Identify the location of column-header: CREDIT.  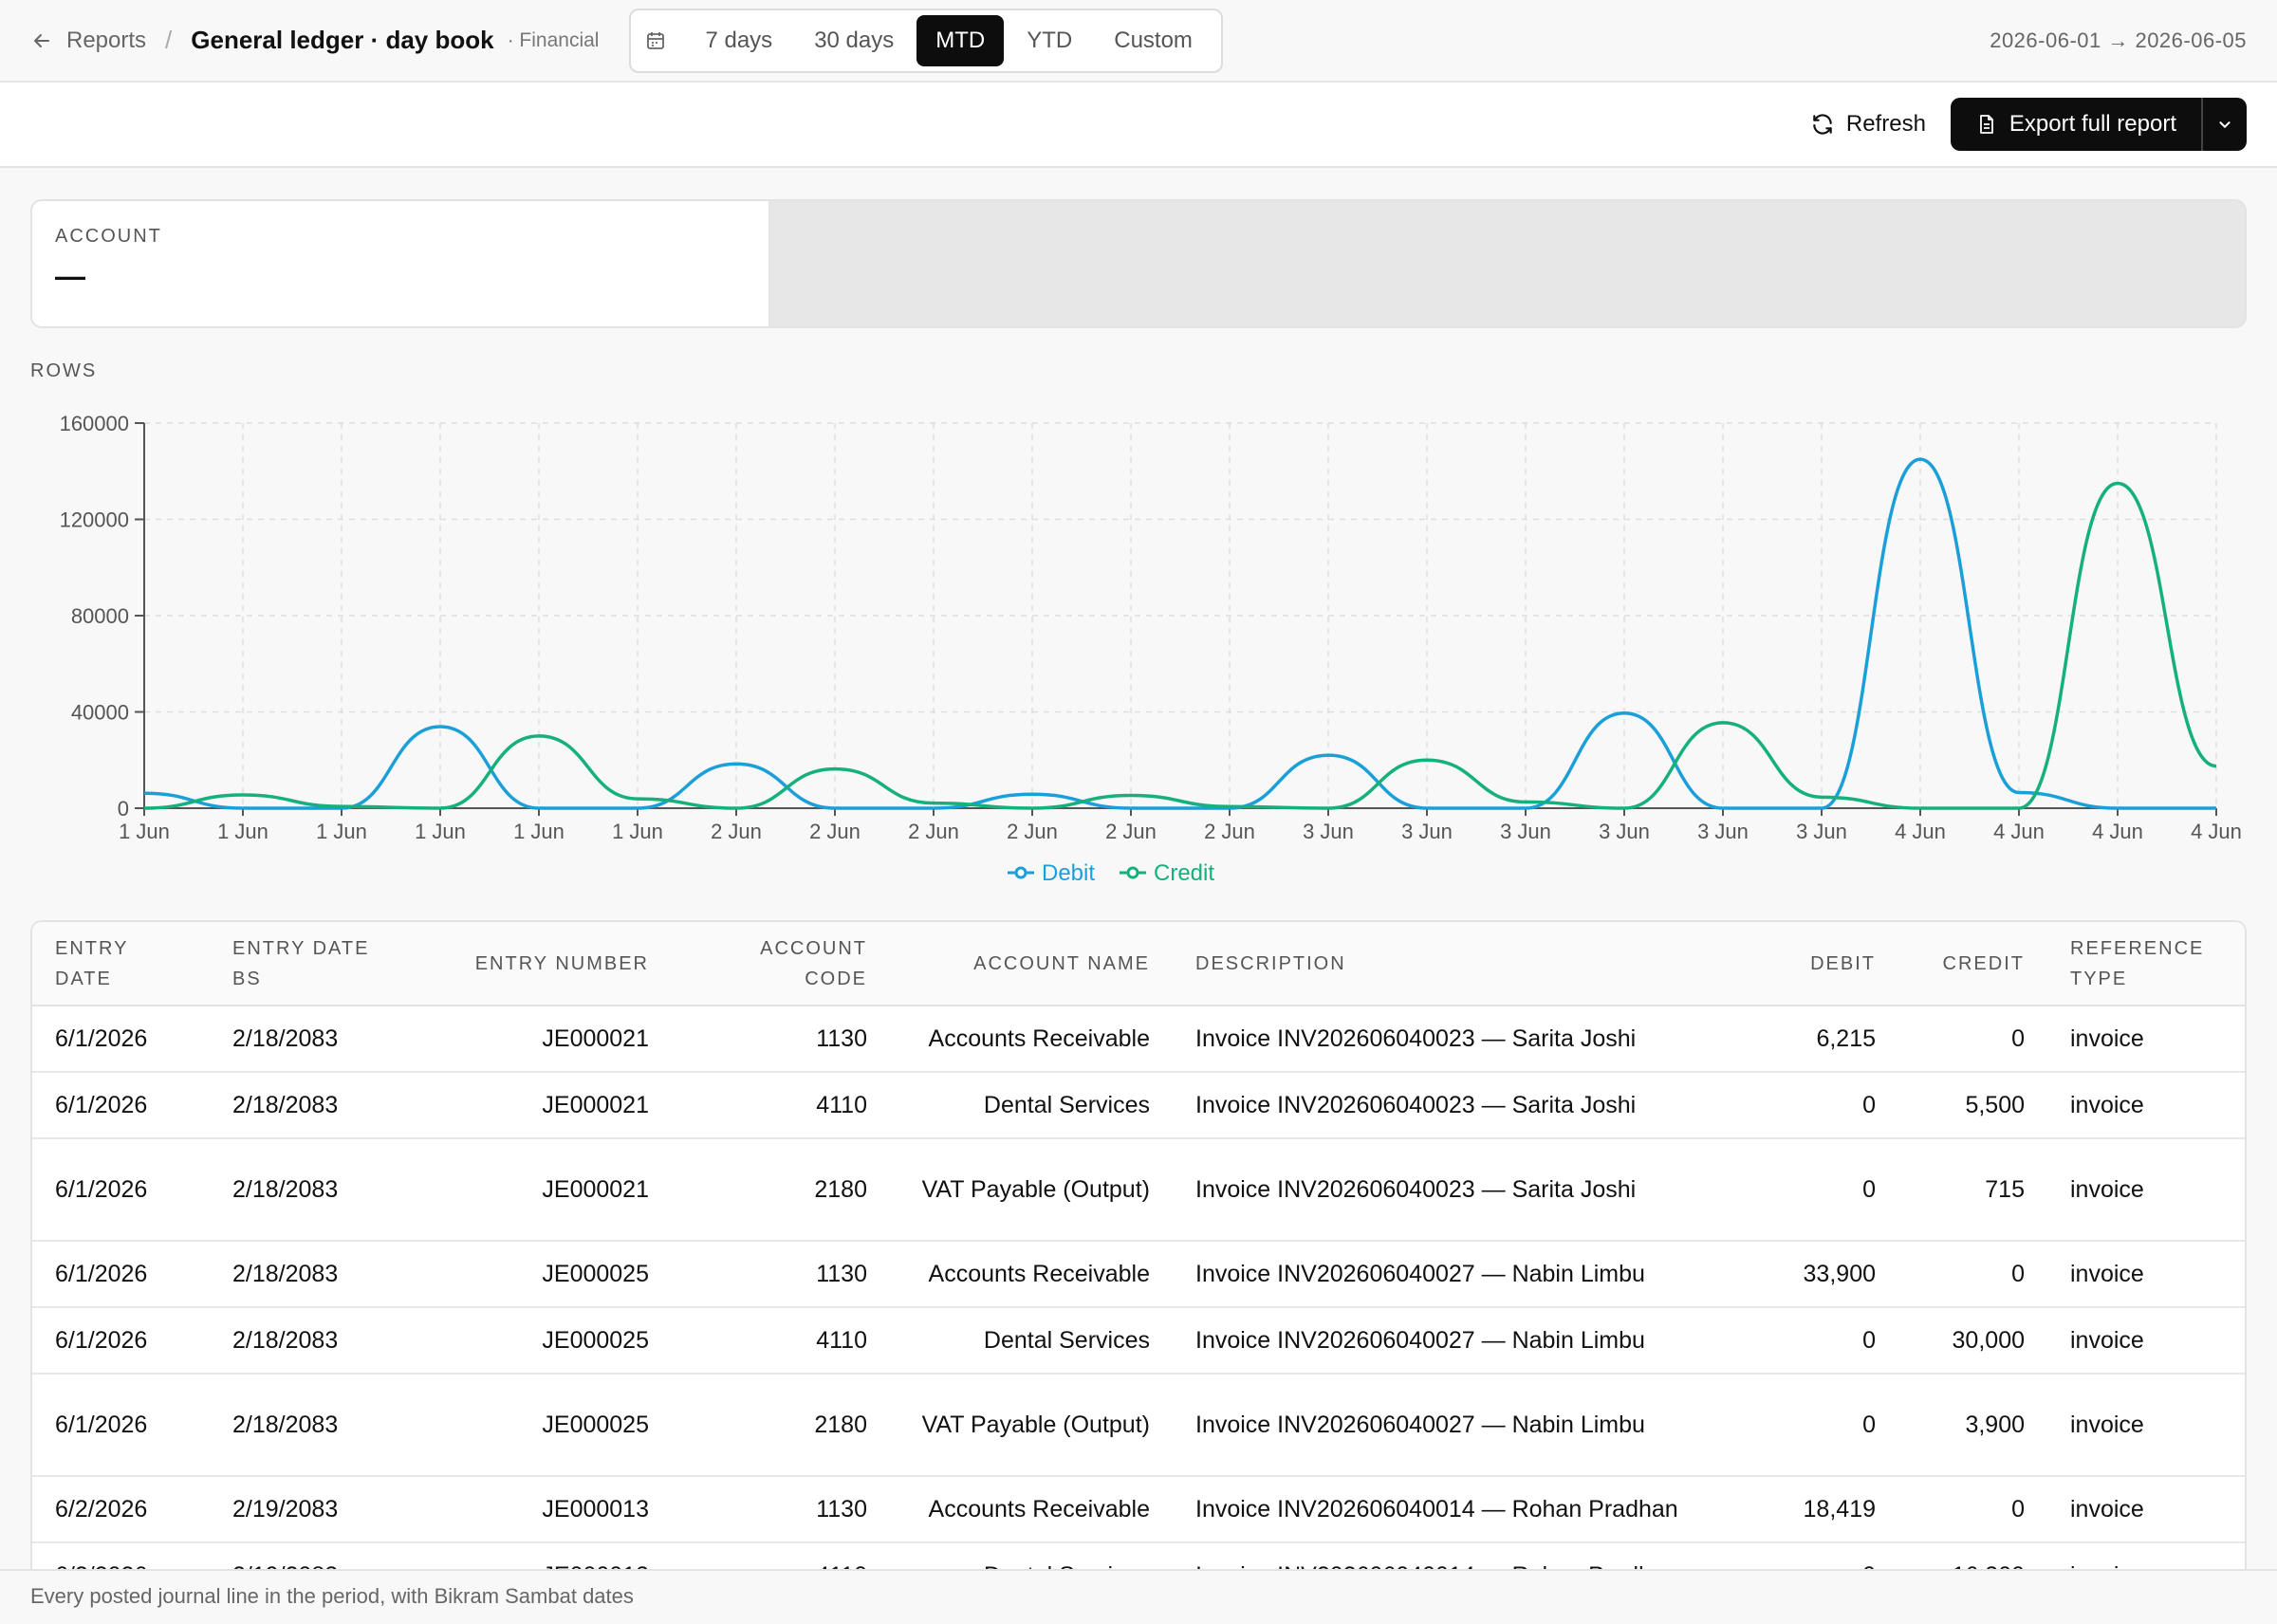
(1972, 964).